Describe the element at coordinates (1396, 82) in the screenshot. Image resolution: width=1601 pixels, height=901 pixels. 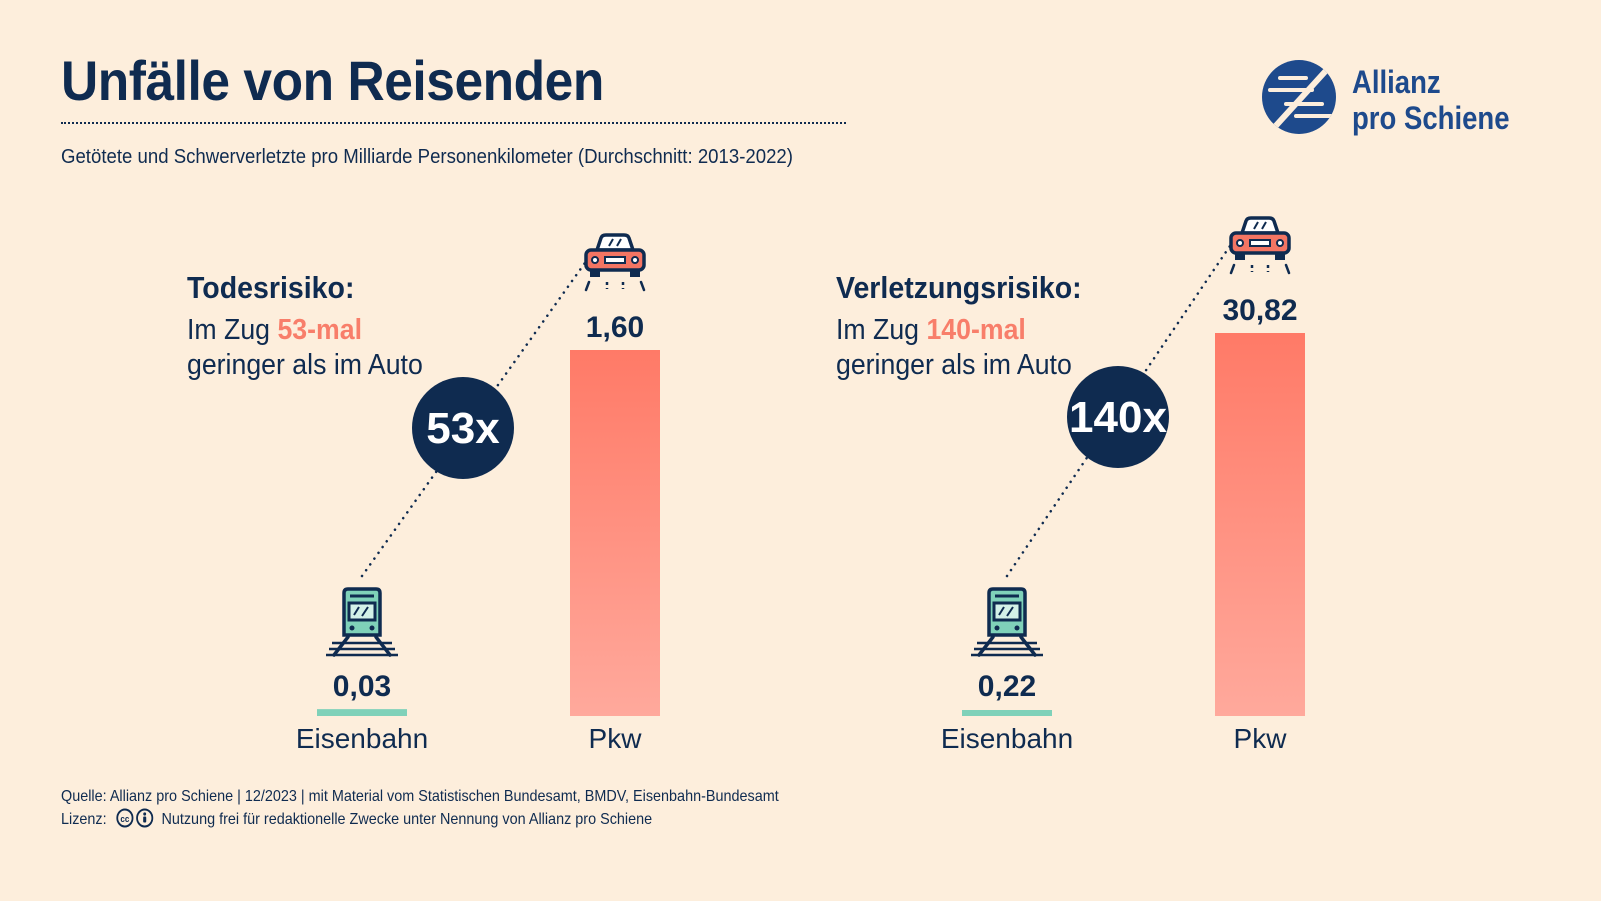
I see `logo-line-1: Allianz` at that location.